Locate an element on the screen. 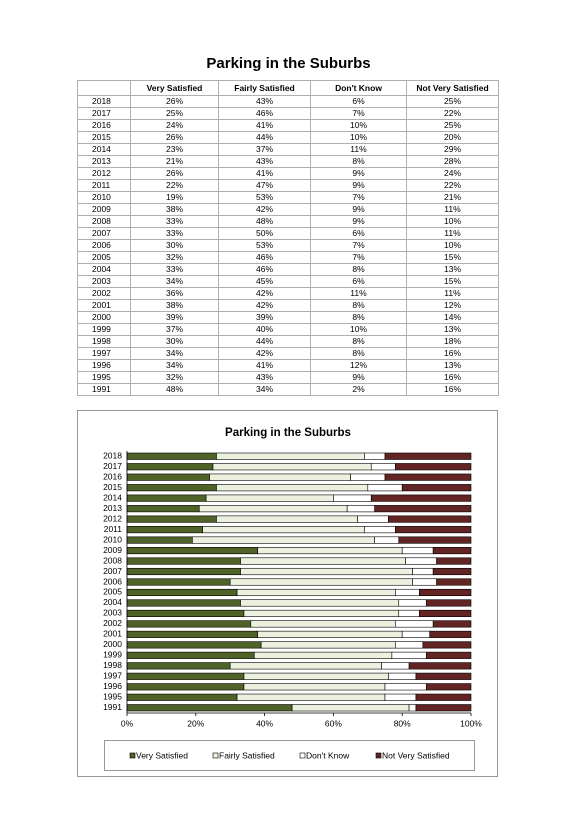  year-cell: 2001 is located at coordinates (104, 305).